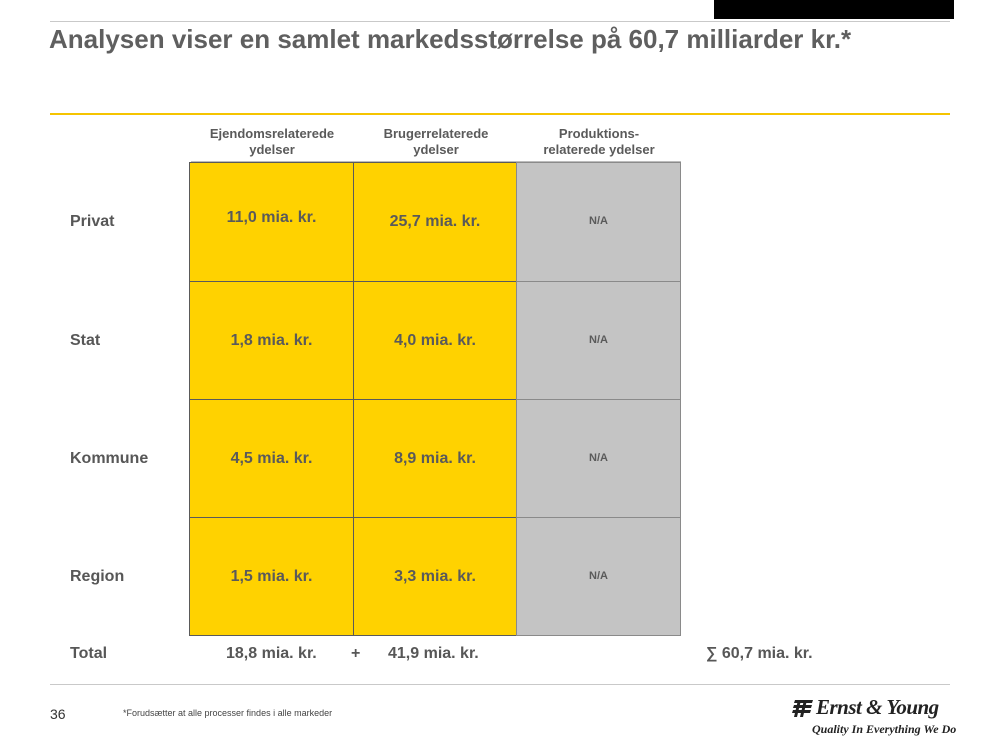 This screenshot has height=750, width=1000. Describe the element at coordinates (109, 458) in the screenshot. I see `row-label-kommune: Kommune` at that location.